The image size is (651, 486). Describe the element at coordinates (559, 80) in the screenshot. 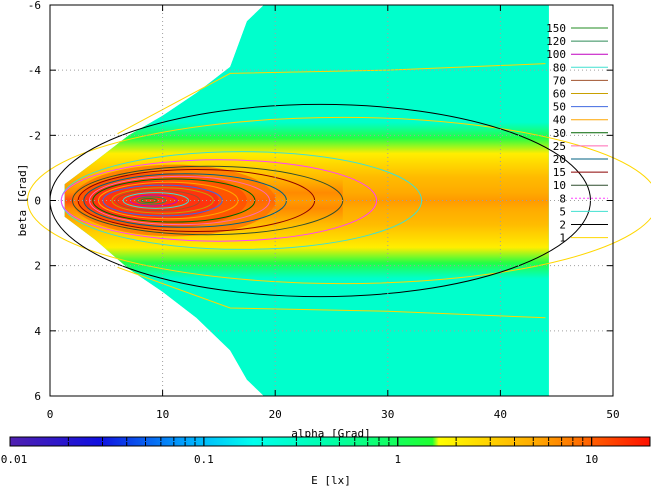

I see `legend-entry-label: 70` at that location.